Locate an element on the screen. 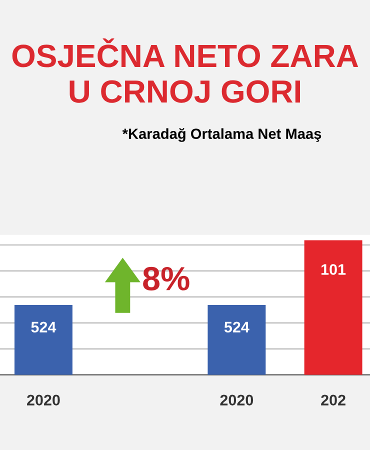 This screenshot has width=370, height=450. chart-title: OSJEČNA NETO ZARA U CRNOJ GORI is located at coordinates (185, 70).